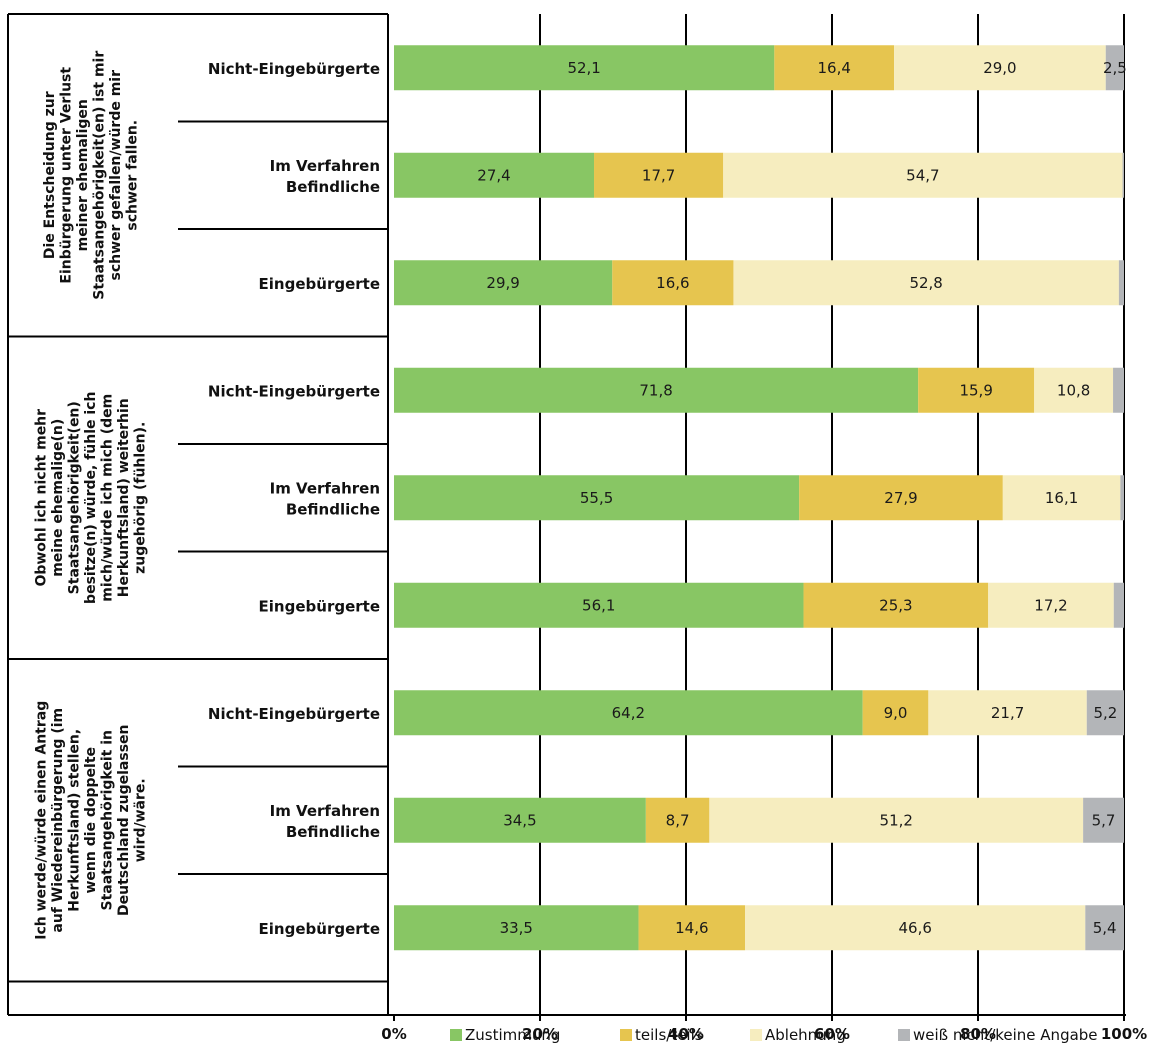 The height and width of the screenshot is (1052, 1151). What do you see at coordinates (132, 175) in the screenshot?
I see `question-label: schwer fallen.` at bounding box center [132, 175].